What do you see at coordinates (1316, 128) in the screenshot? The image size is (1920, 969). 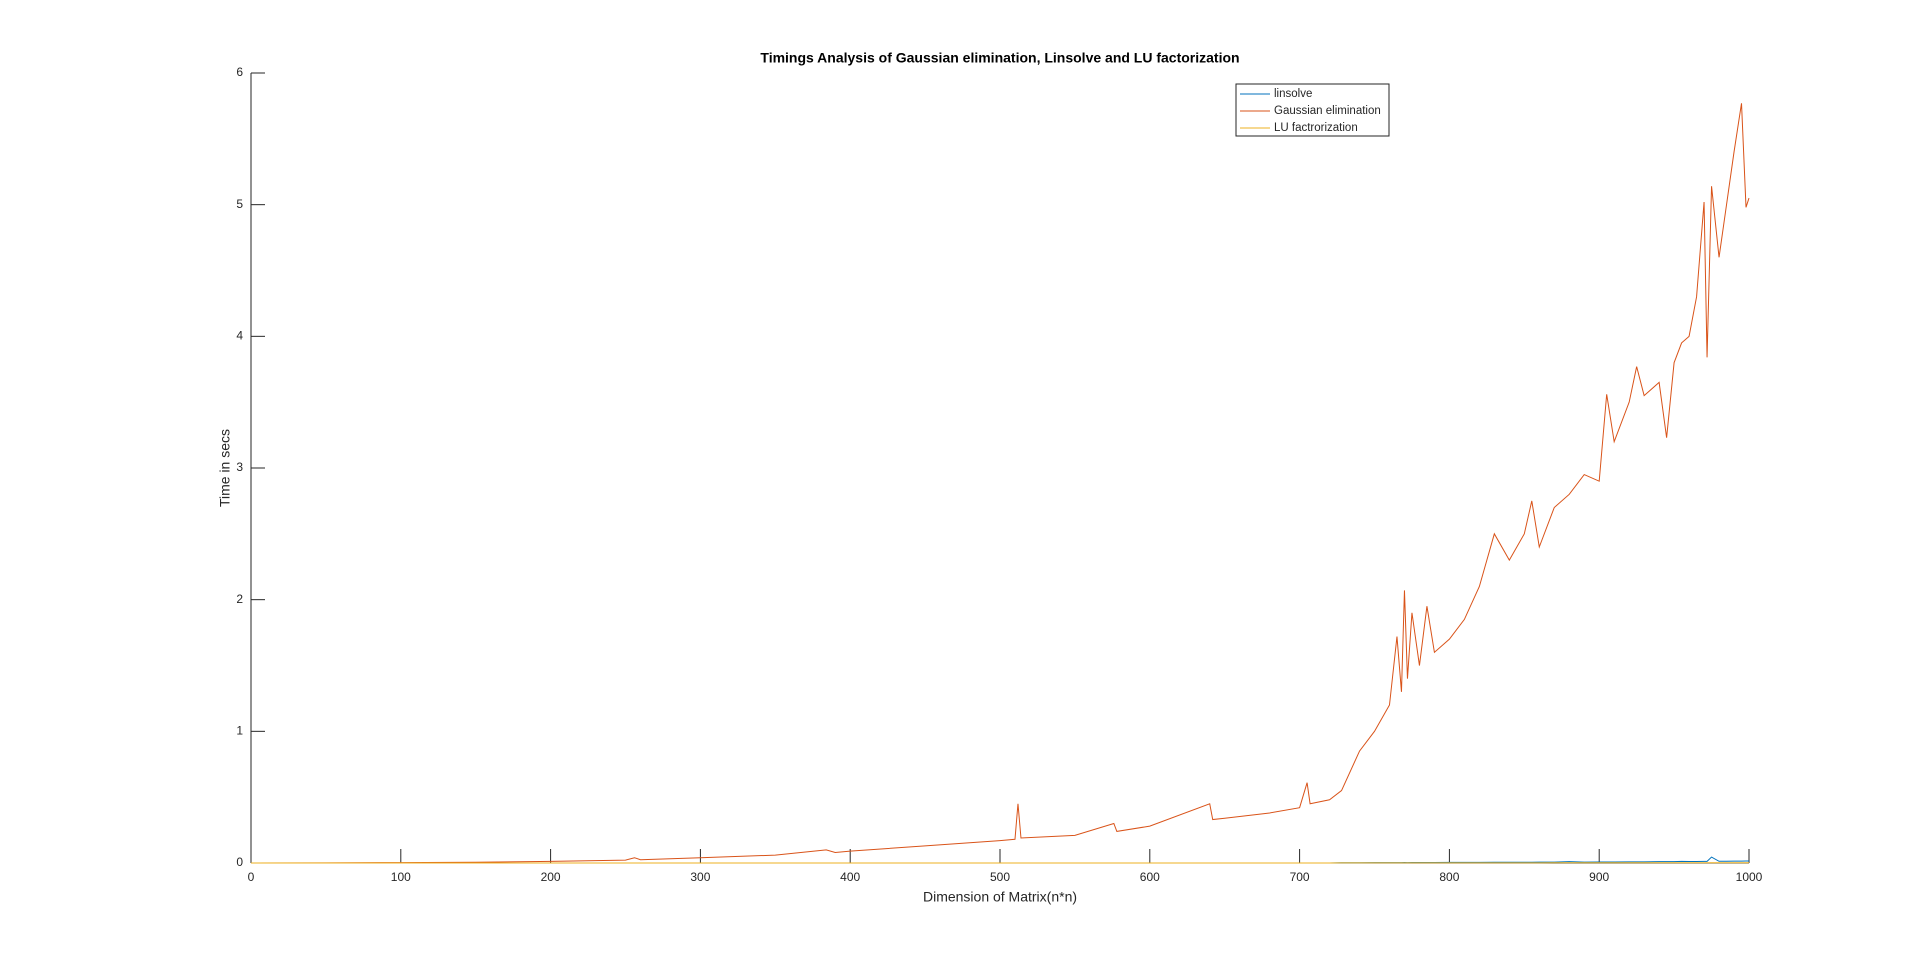 I see `legend-label: LU factrorization` at bounding box center [1316, 128].